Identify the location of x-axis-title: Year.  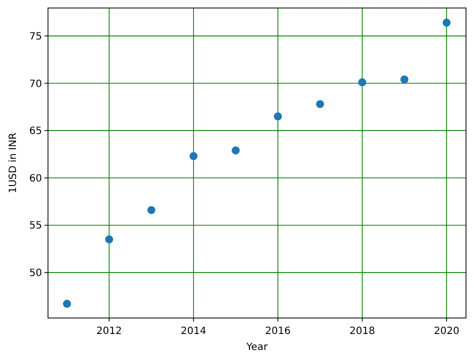
(256, 347).